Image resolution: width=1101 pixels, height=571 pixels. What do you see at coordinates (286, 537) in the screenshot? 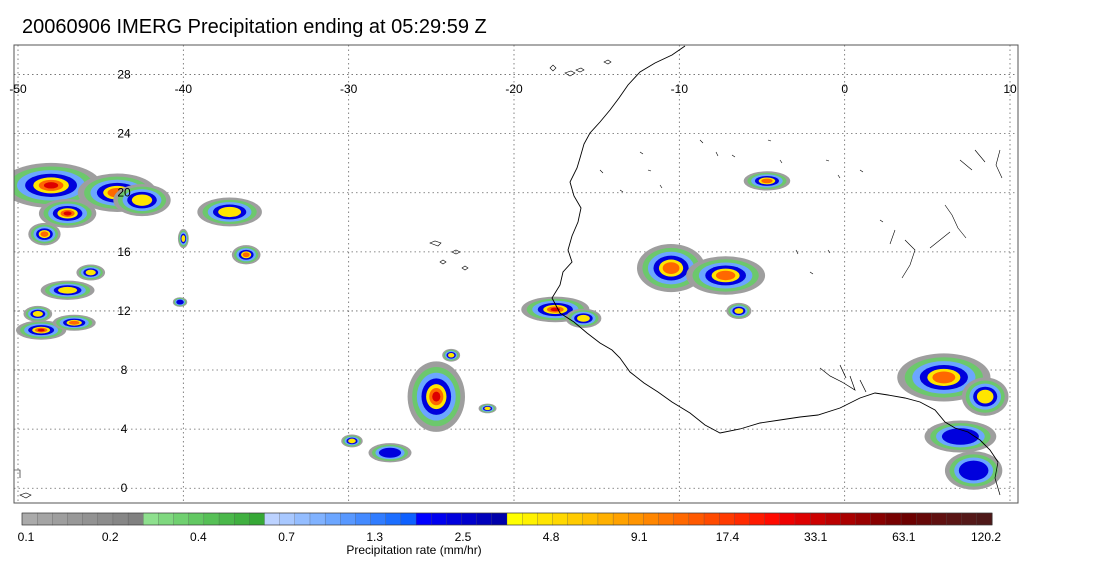
I see `colorbar-tick-label: 0.7` at bounding box center [286, 537].